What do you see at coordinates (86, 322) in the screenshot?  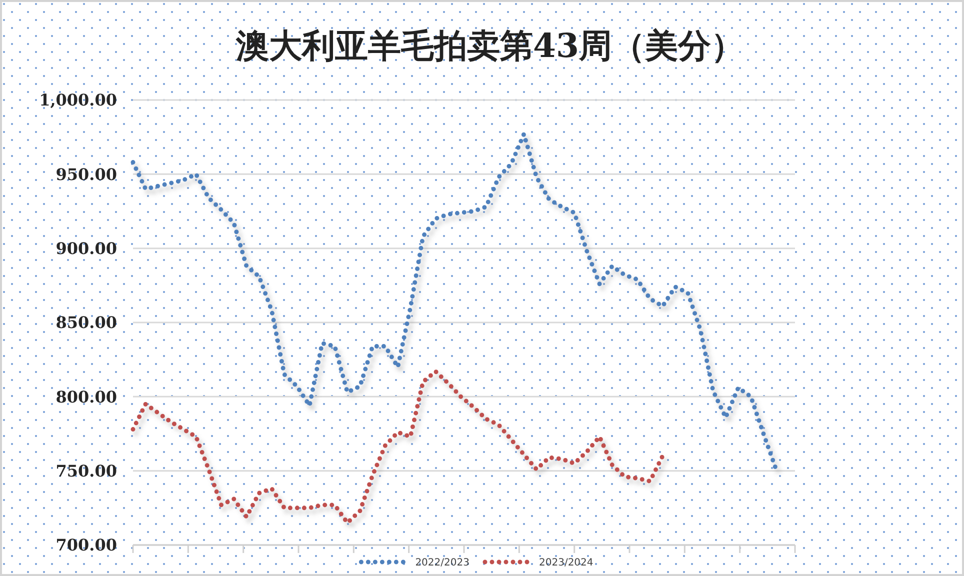 I see `y-tick-label: 850.00` at bounding box center [86, 322].